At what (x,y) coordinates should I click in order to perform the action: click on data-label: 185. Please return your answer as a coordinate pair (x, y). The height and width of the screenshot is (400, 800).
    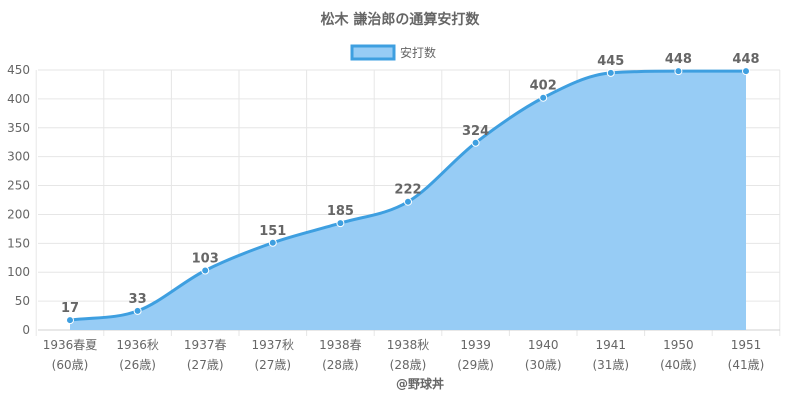
    Looking at the image, I should click on (340, 211).